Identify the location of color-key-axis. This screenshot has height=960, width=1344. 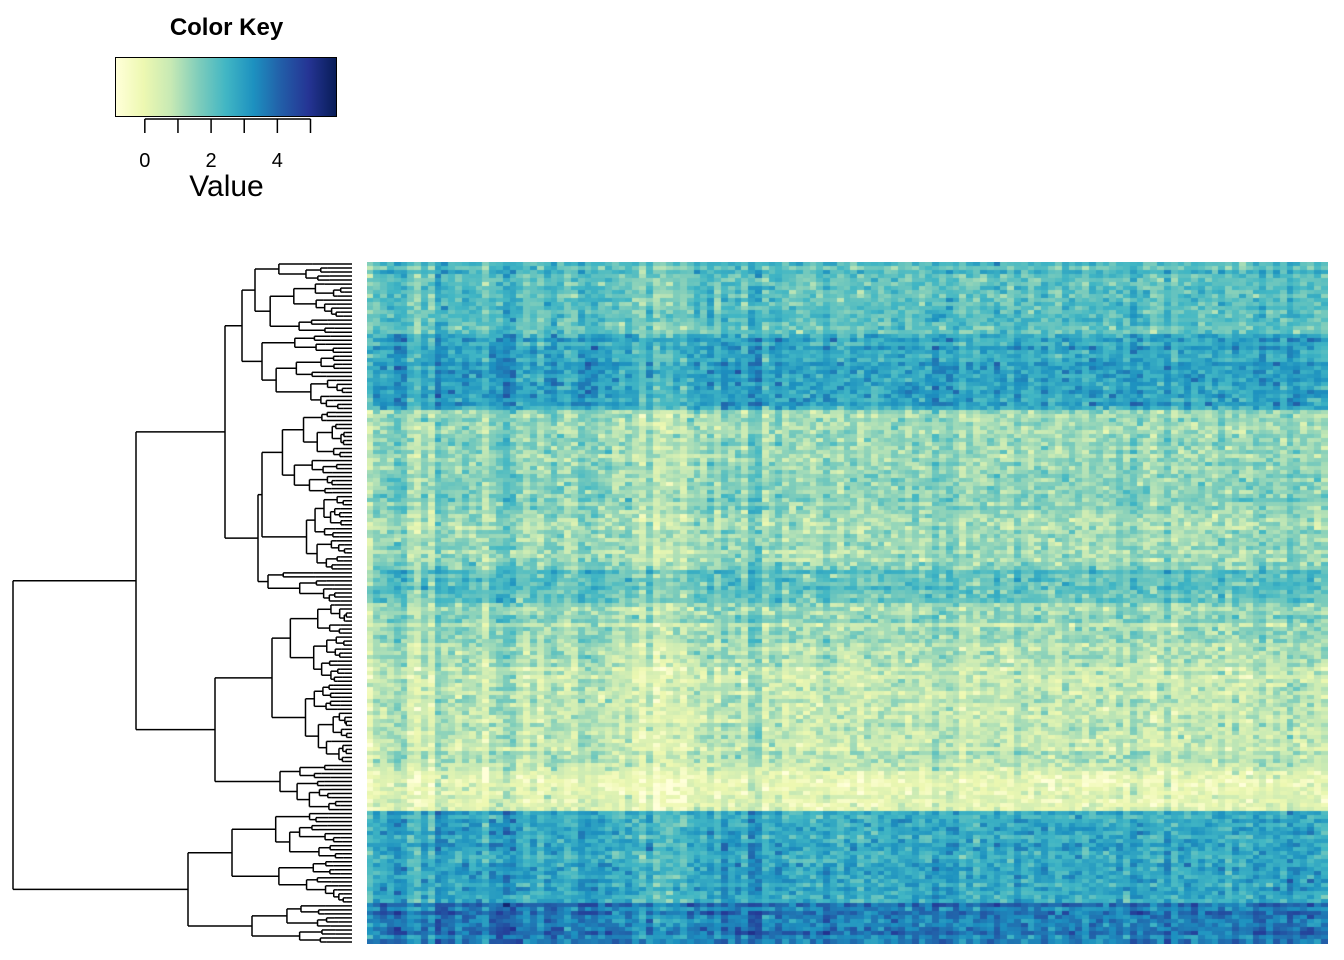
(228, 125).